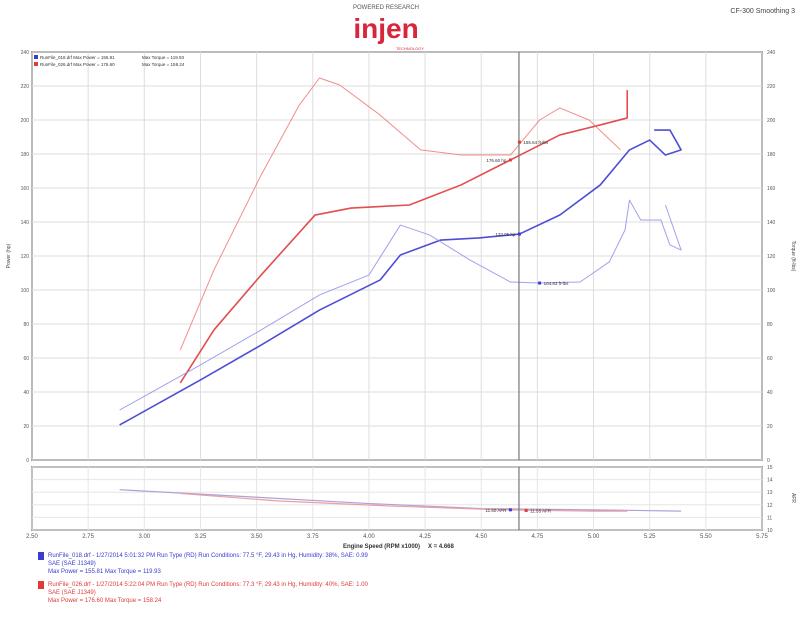 The width and height of the screenshot is (800, 617). I want to click on x-tick-label: 4.25, so click(425, 537).